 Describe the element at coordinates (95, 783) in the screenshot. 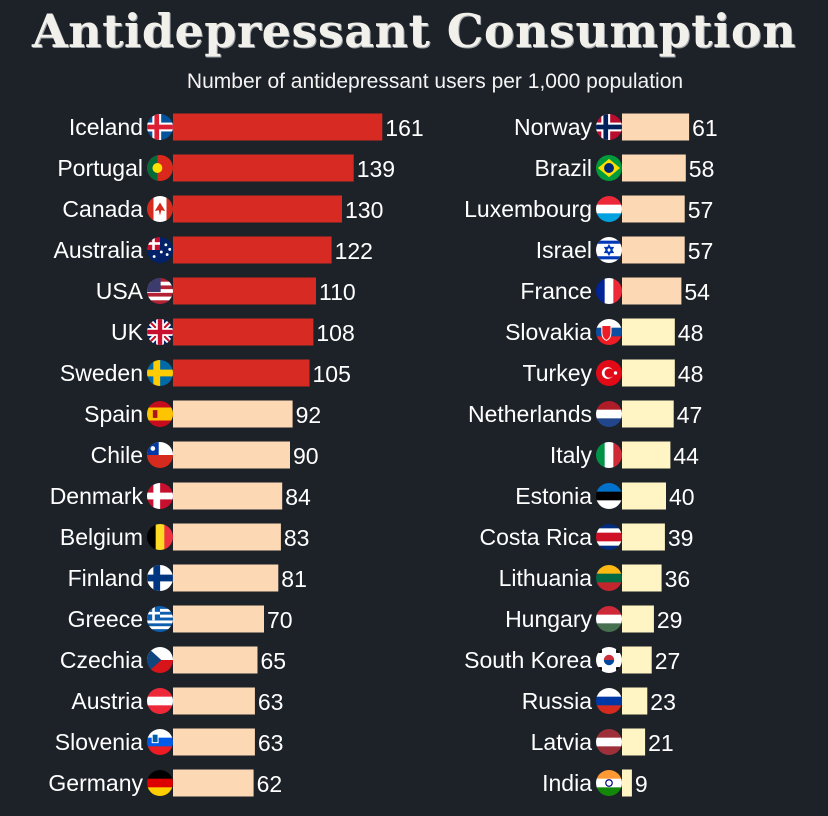

I see `country-label: Germany` at that location.